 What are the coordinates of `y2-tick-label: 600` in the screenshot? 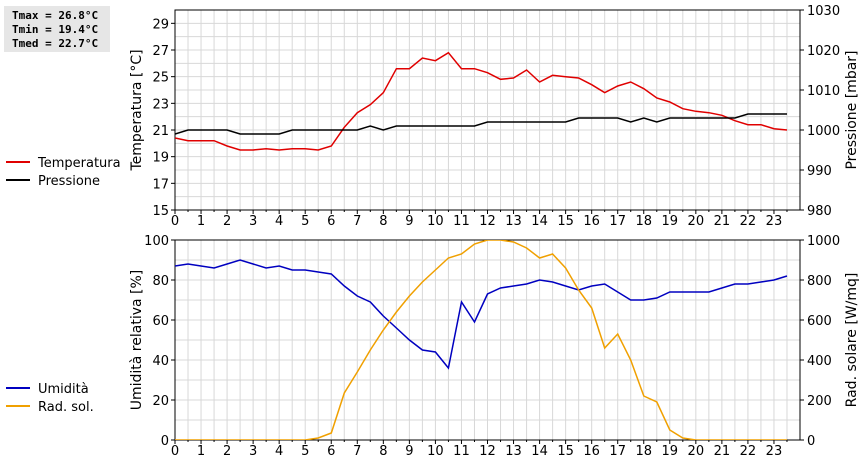 It's located at (819, 321).